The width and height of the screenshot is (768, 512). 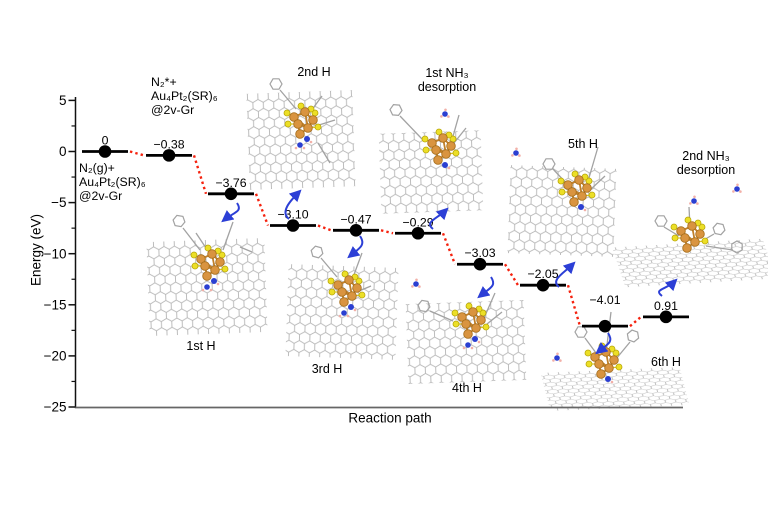 I want to click on inset-label-2nd-h: 2nd H, so click(x=314, y=72).